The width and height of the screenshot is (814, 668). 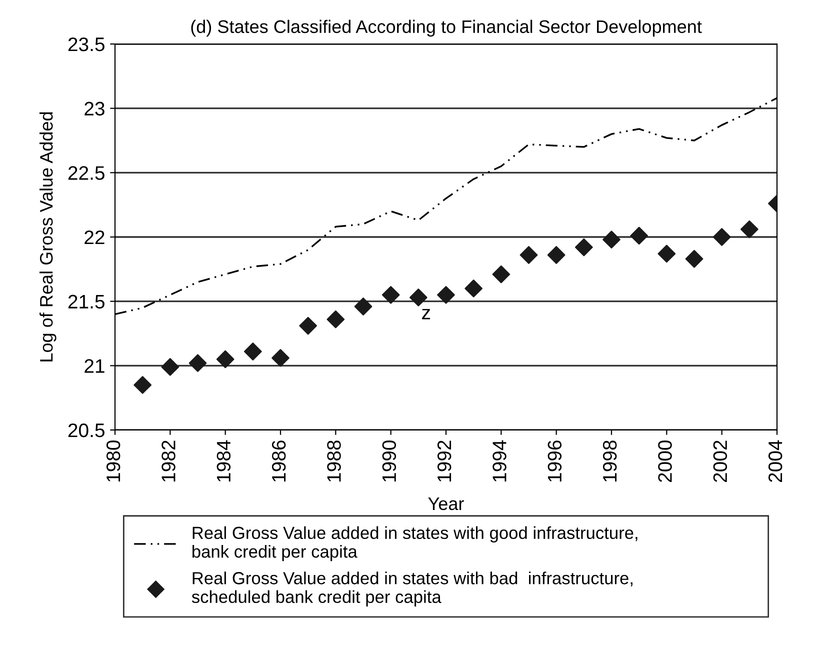 I want to click on x-axis-title: Year, so click(x=446, y=504).